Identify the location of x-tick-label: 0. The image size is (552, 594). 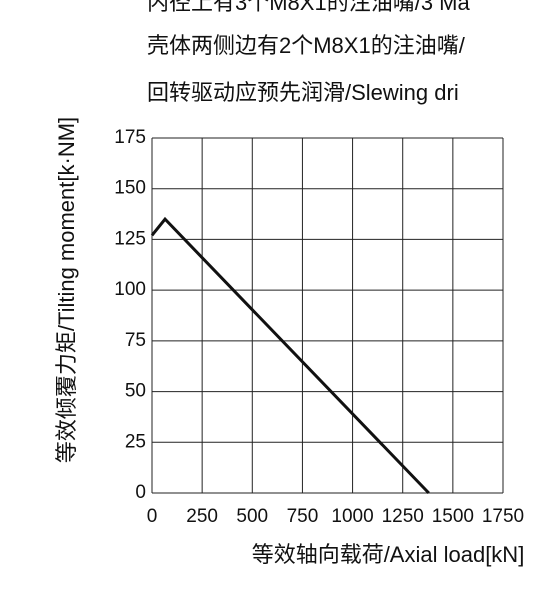
(152, 516).